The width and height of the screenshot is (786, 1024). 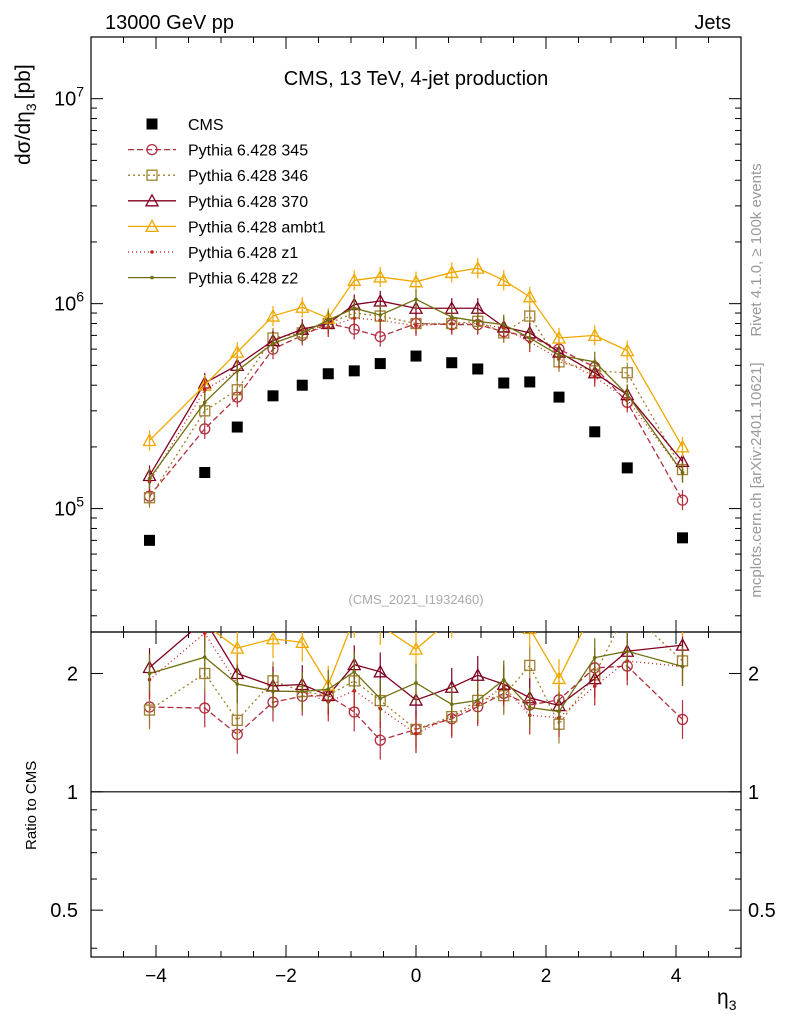 What do you see at coordinates (416, 660) in the screenshot?
I see `ratio-series-layer` at bounding box center [416, 660].